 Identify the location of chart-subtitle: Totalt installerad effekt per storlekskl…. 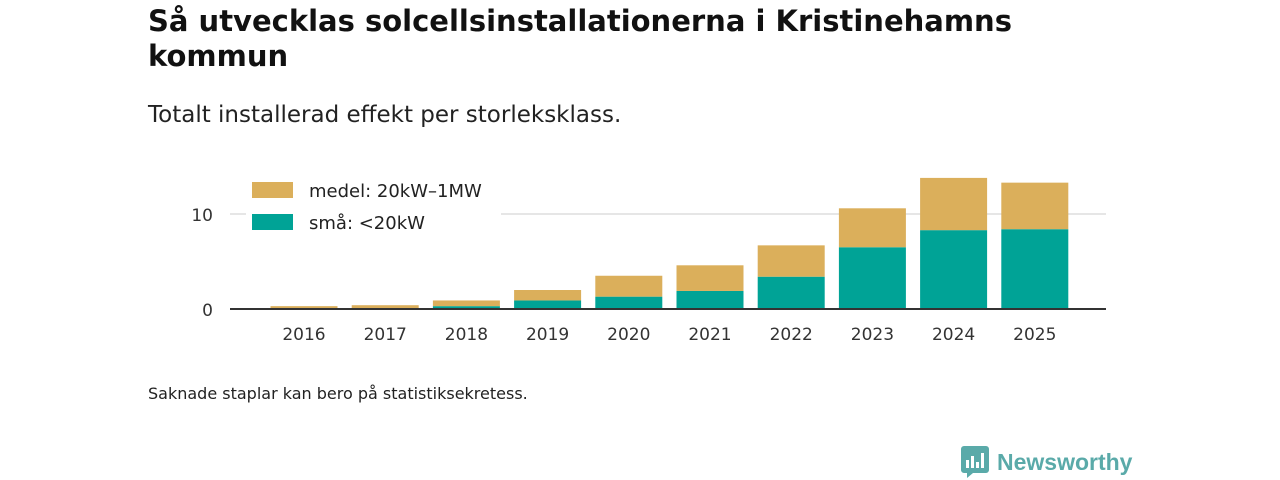
(385, 115).